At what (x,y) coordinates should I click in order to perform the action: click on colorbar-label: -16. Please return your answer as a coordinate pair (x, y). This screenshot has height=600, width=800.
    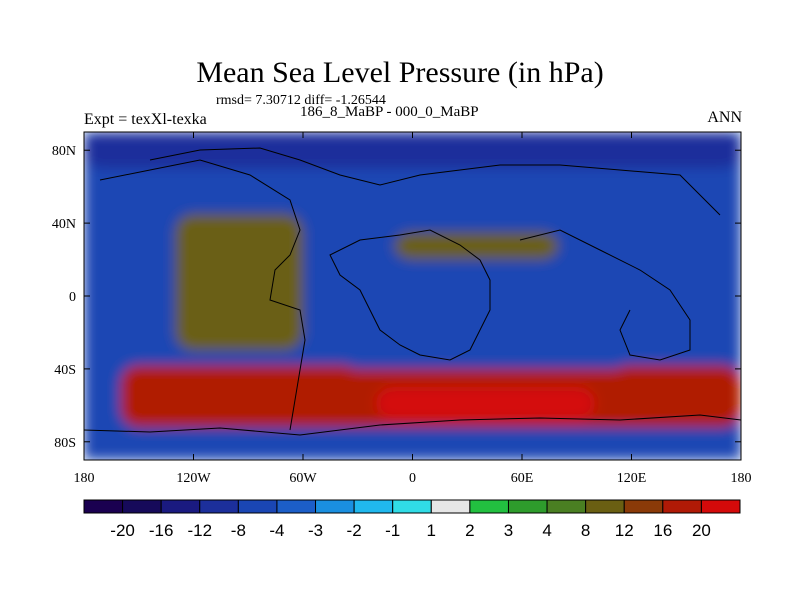
    Looking at the image, I should click on (161, 530).